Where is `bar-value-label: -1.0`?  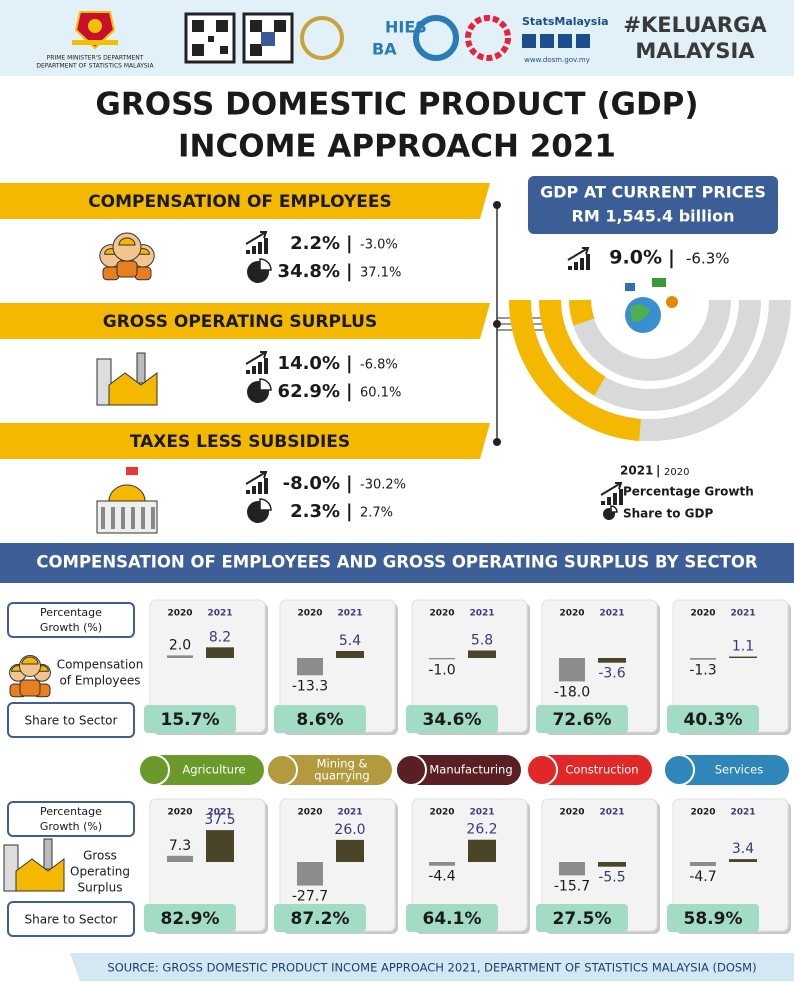
bar-value-label: -1.0 is located at coordinates (441, 670).